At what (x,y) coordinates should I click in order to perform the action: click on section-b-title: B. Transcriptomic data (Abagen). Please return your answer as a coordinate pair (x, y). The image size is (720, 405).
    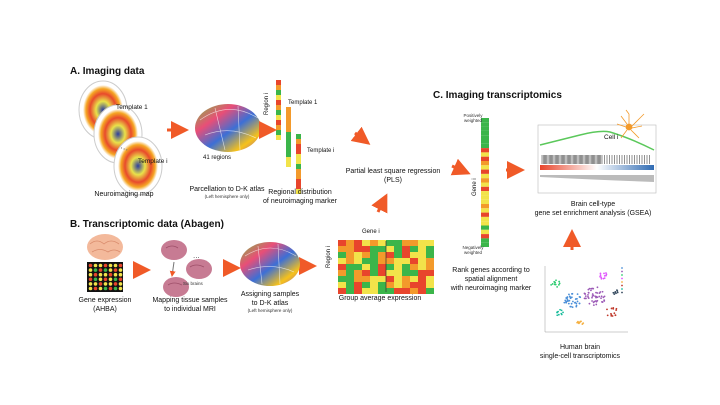
    Looking at the image, I should click on (147, 224).